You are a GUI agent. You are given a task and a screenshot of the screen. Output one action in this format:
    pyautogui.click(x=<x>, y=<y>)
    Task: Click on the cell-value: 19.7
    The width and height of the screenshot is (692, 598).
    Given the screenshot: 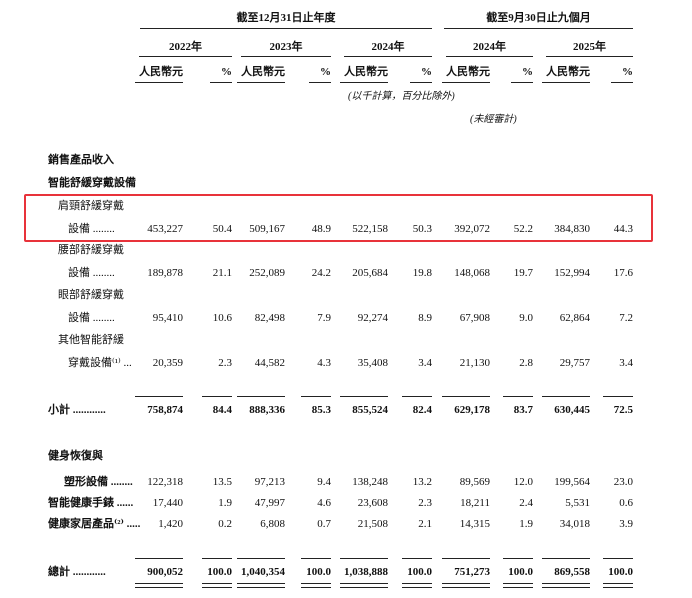 What is the action you would take?
    pyautogui.click(x=523, y=273)
    